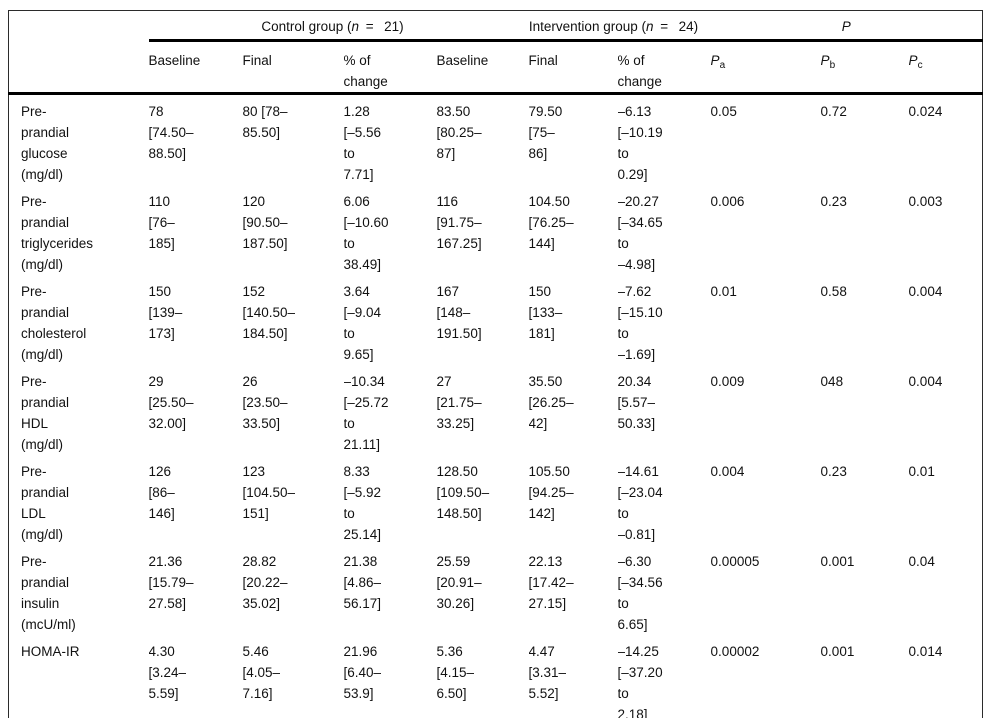 The height and width of the screenshot is (718, 994). Describe the element at coordinates (649, 26) in the screenshot. I see `intervention-group-n: n` at that location.